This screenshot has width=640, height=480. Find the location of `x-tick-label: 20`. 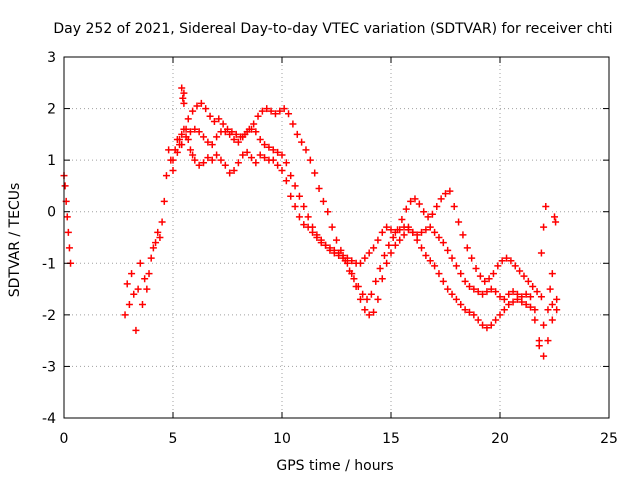

x-tick-label: 20 is located at coordinates (500, 439).